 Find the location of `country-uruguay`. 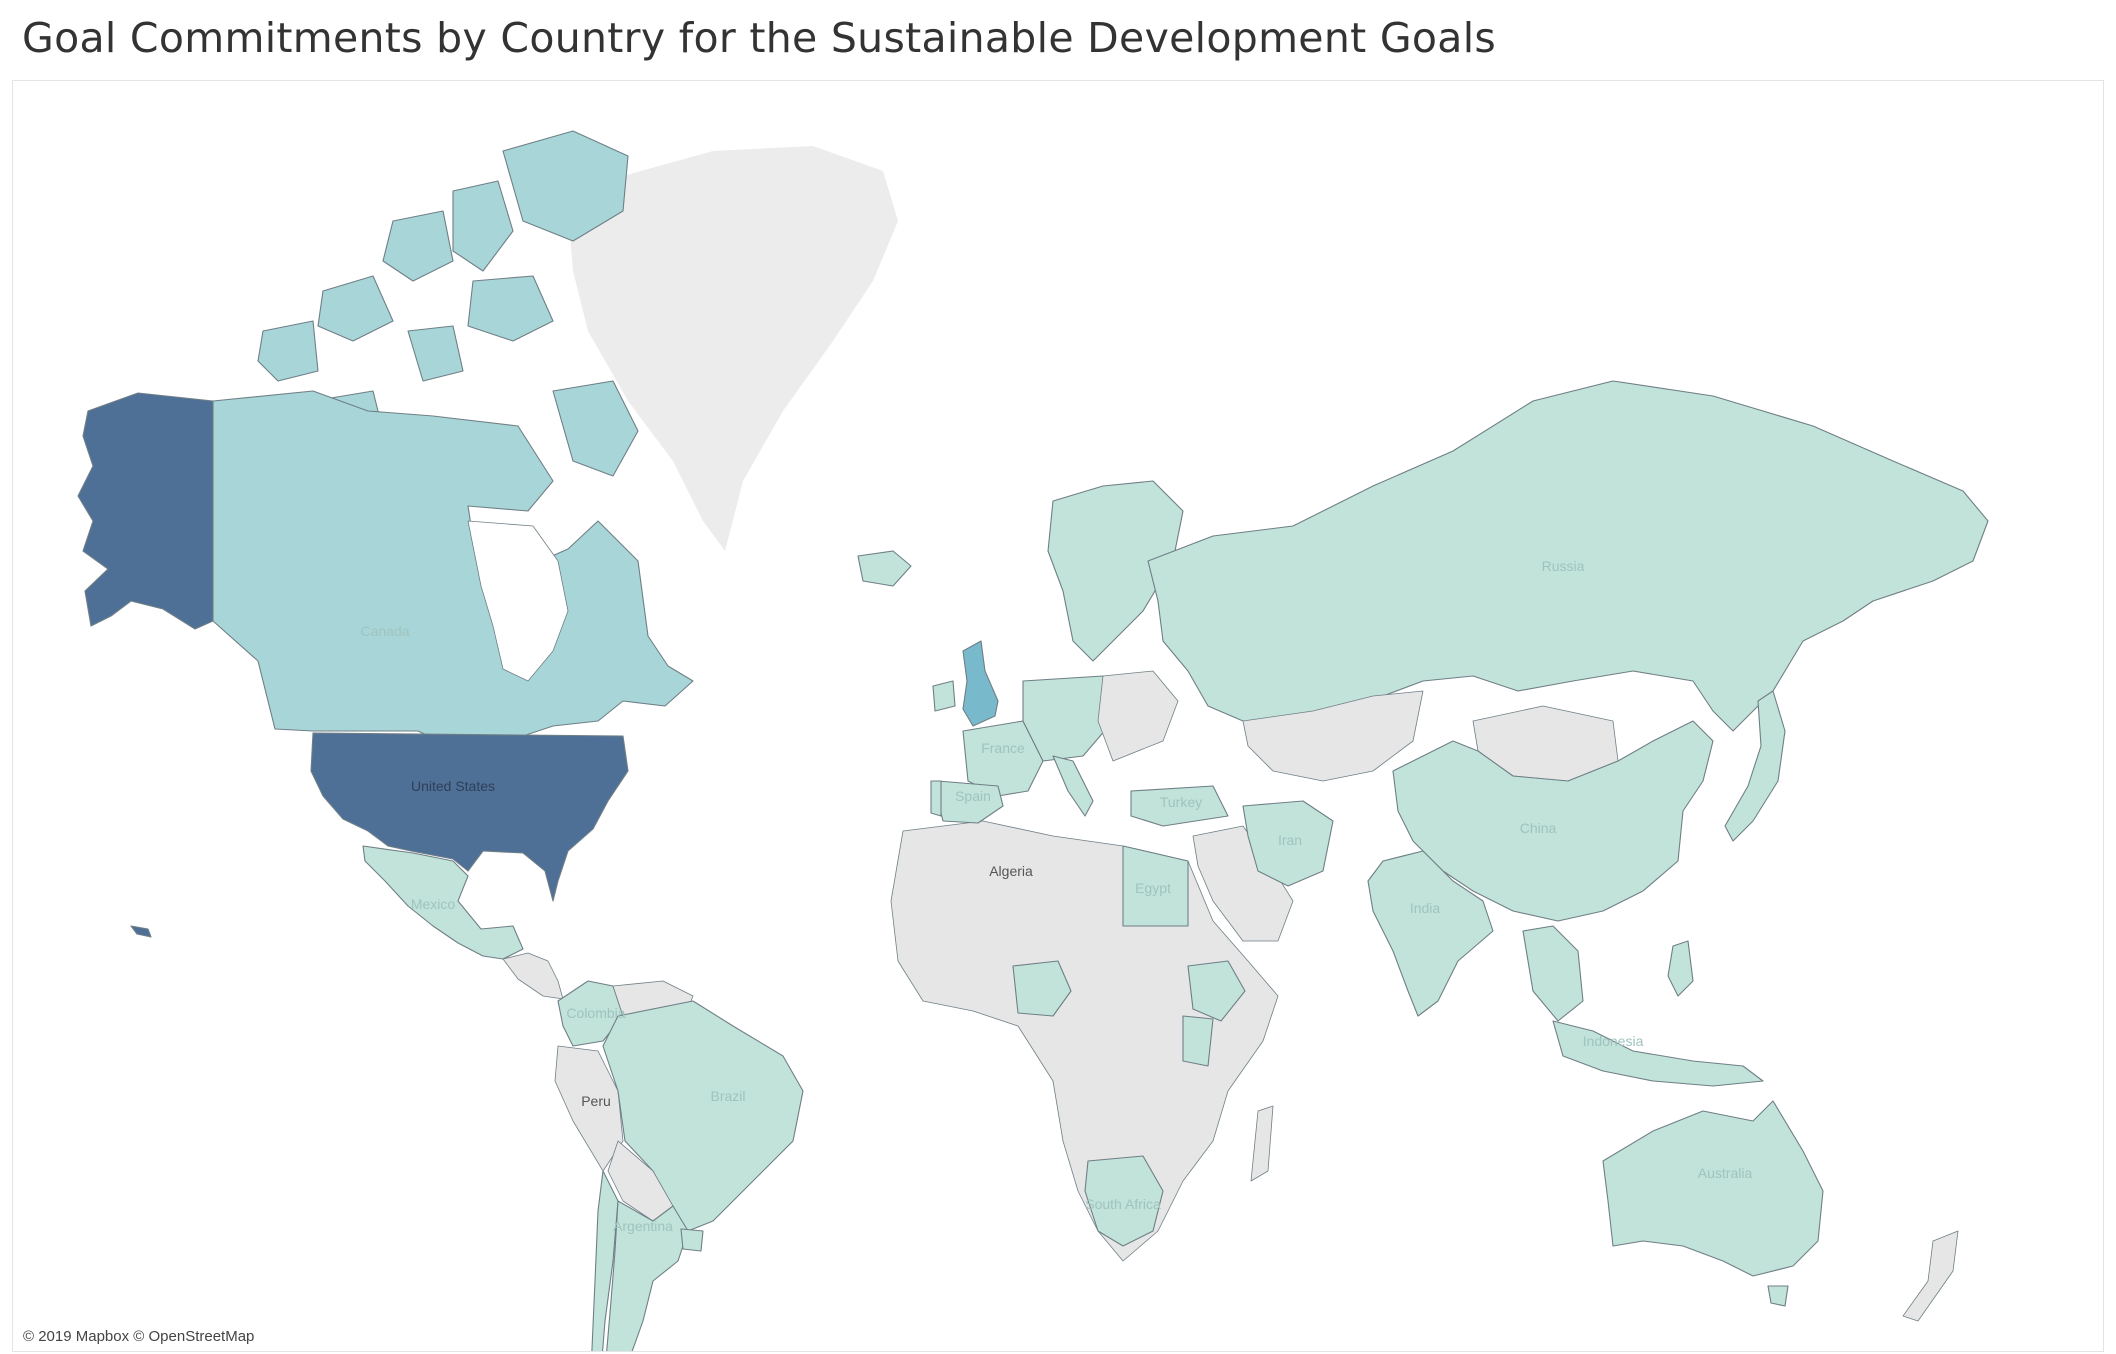

country-uruguay is located at coordinates (692, 1240).